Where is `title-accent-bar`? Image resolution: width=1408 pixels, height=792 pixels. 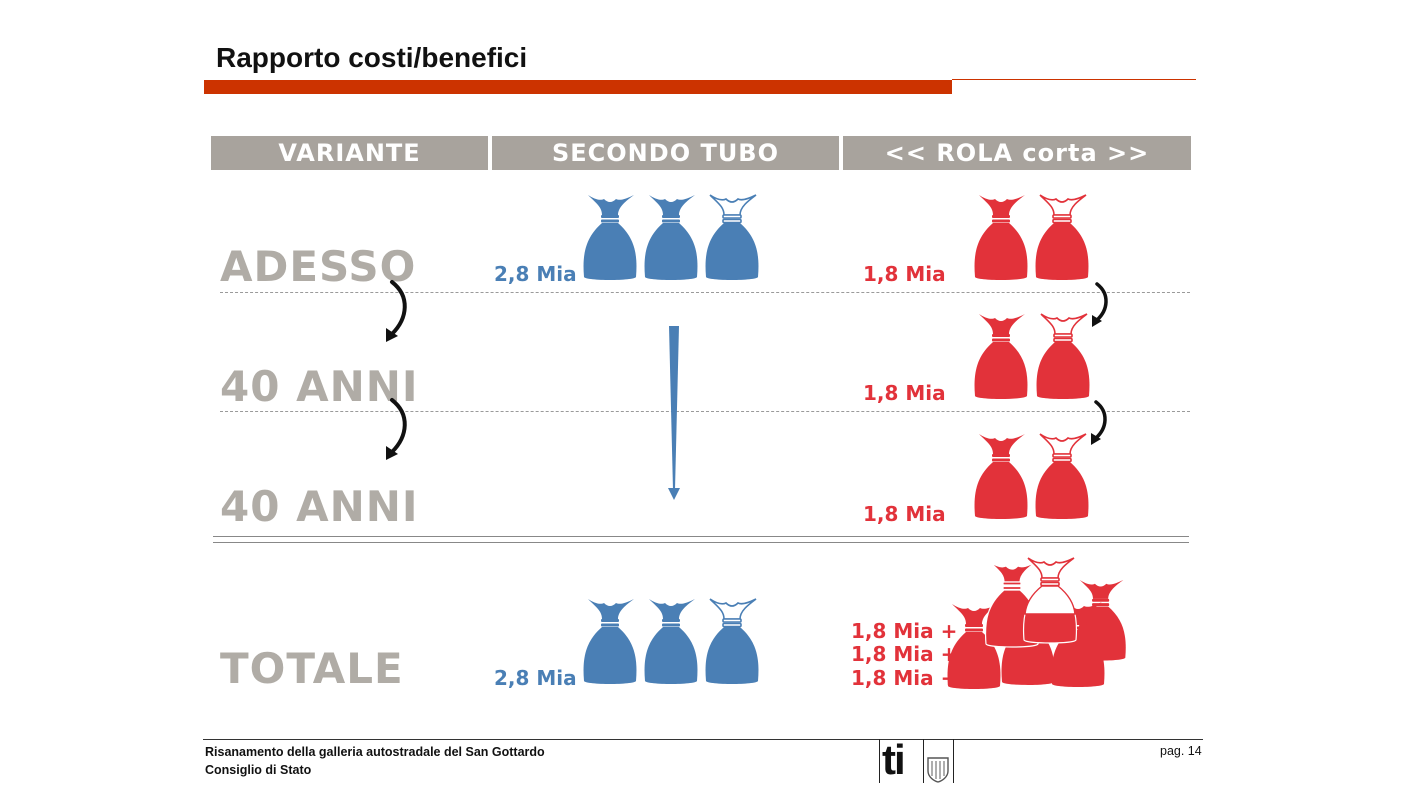 title-accent-bar is located at coordinates (578, 87).